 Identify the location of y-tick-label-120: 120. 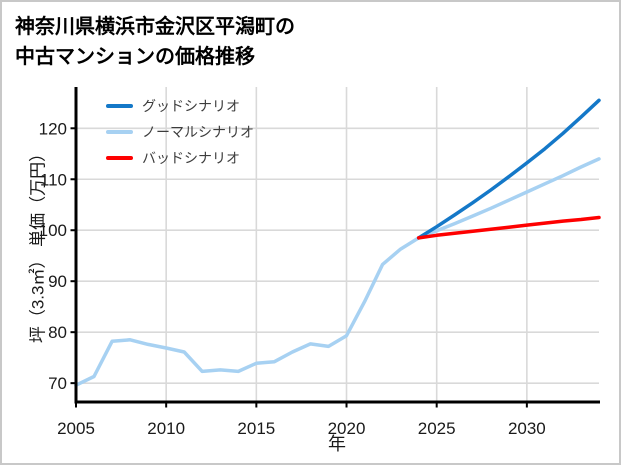
(53, 128).